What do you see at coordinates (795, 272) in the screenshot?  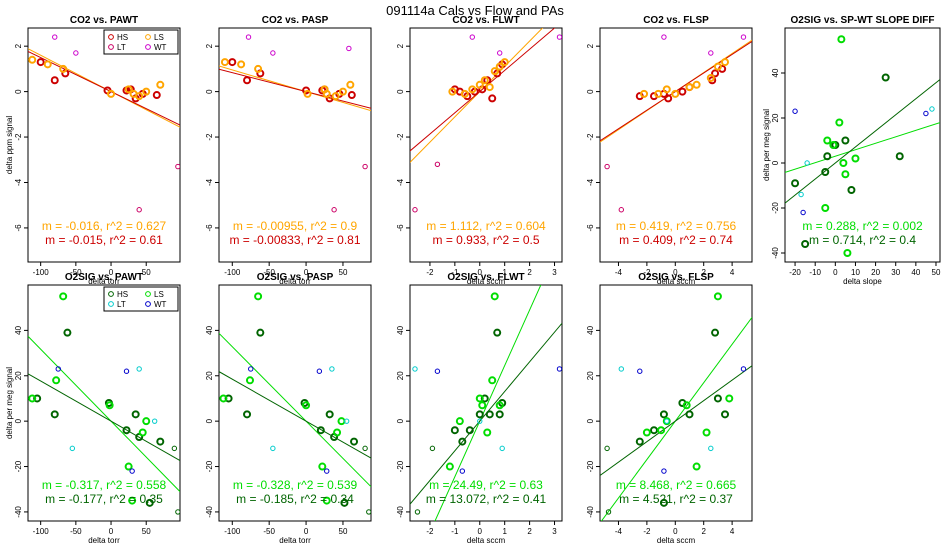 I see `x-tick-label: -20` at bounding box center [795, 272].